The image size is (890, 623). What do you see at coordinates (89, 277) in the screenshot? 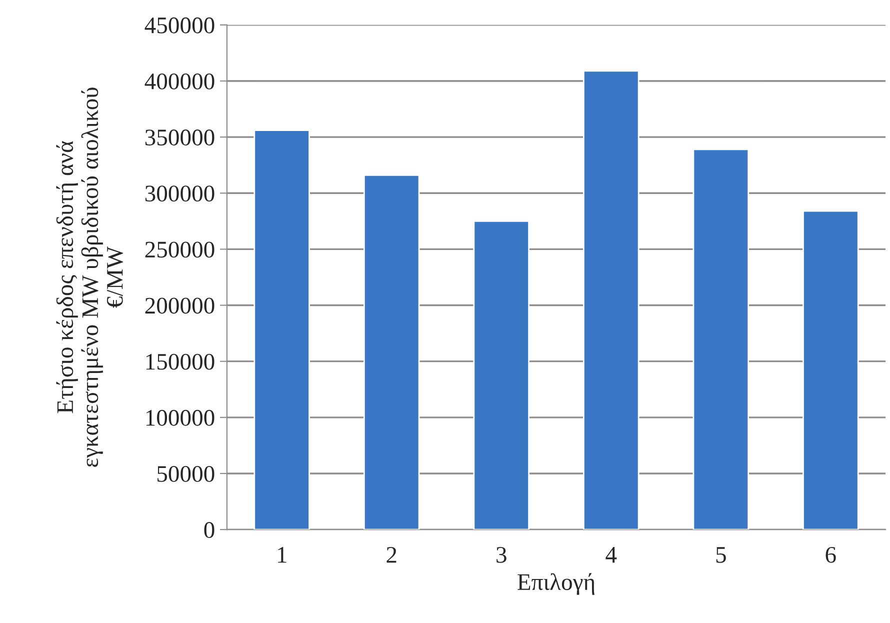
I see `y-axis-title: Ετήσιο κέρδος επενδυτή ανά εγκατεστημένο MW υβριδικού αιολικού €/MW` at bounding box center [89, 277].